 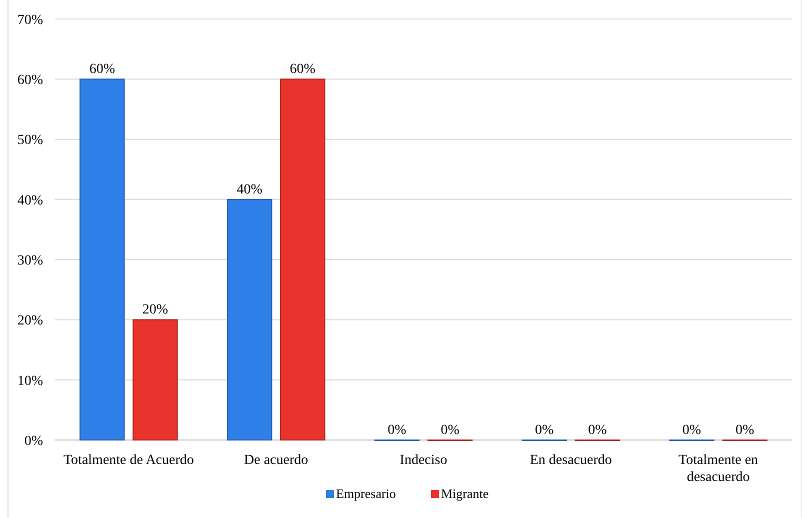 I want to click on x-tick-label: Indeciso, so click(x=424, y=460).